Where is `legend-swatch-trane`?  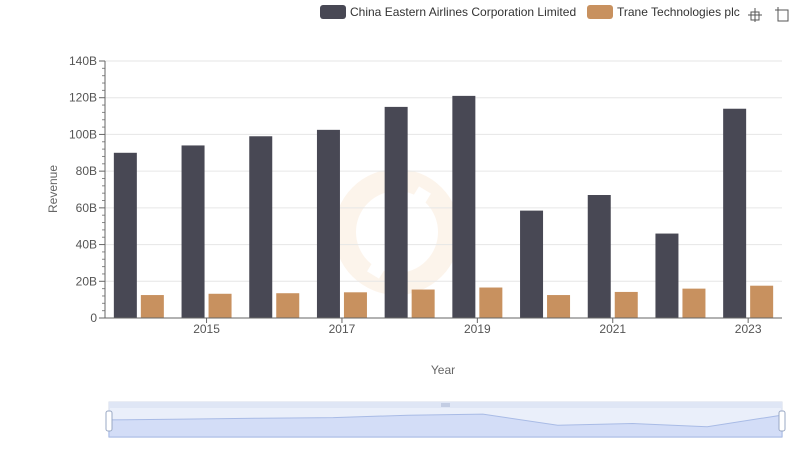
legend-swatch-trane is located at coordinates (600, 12).